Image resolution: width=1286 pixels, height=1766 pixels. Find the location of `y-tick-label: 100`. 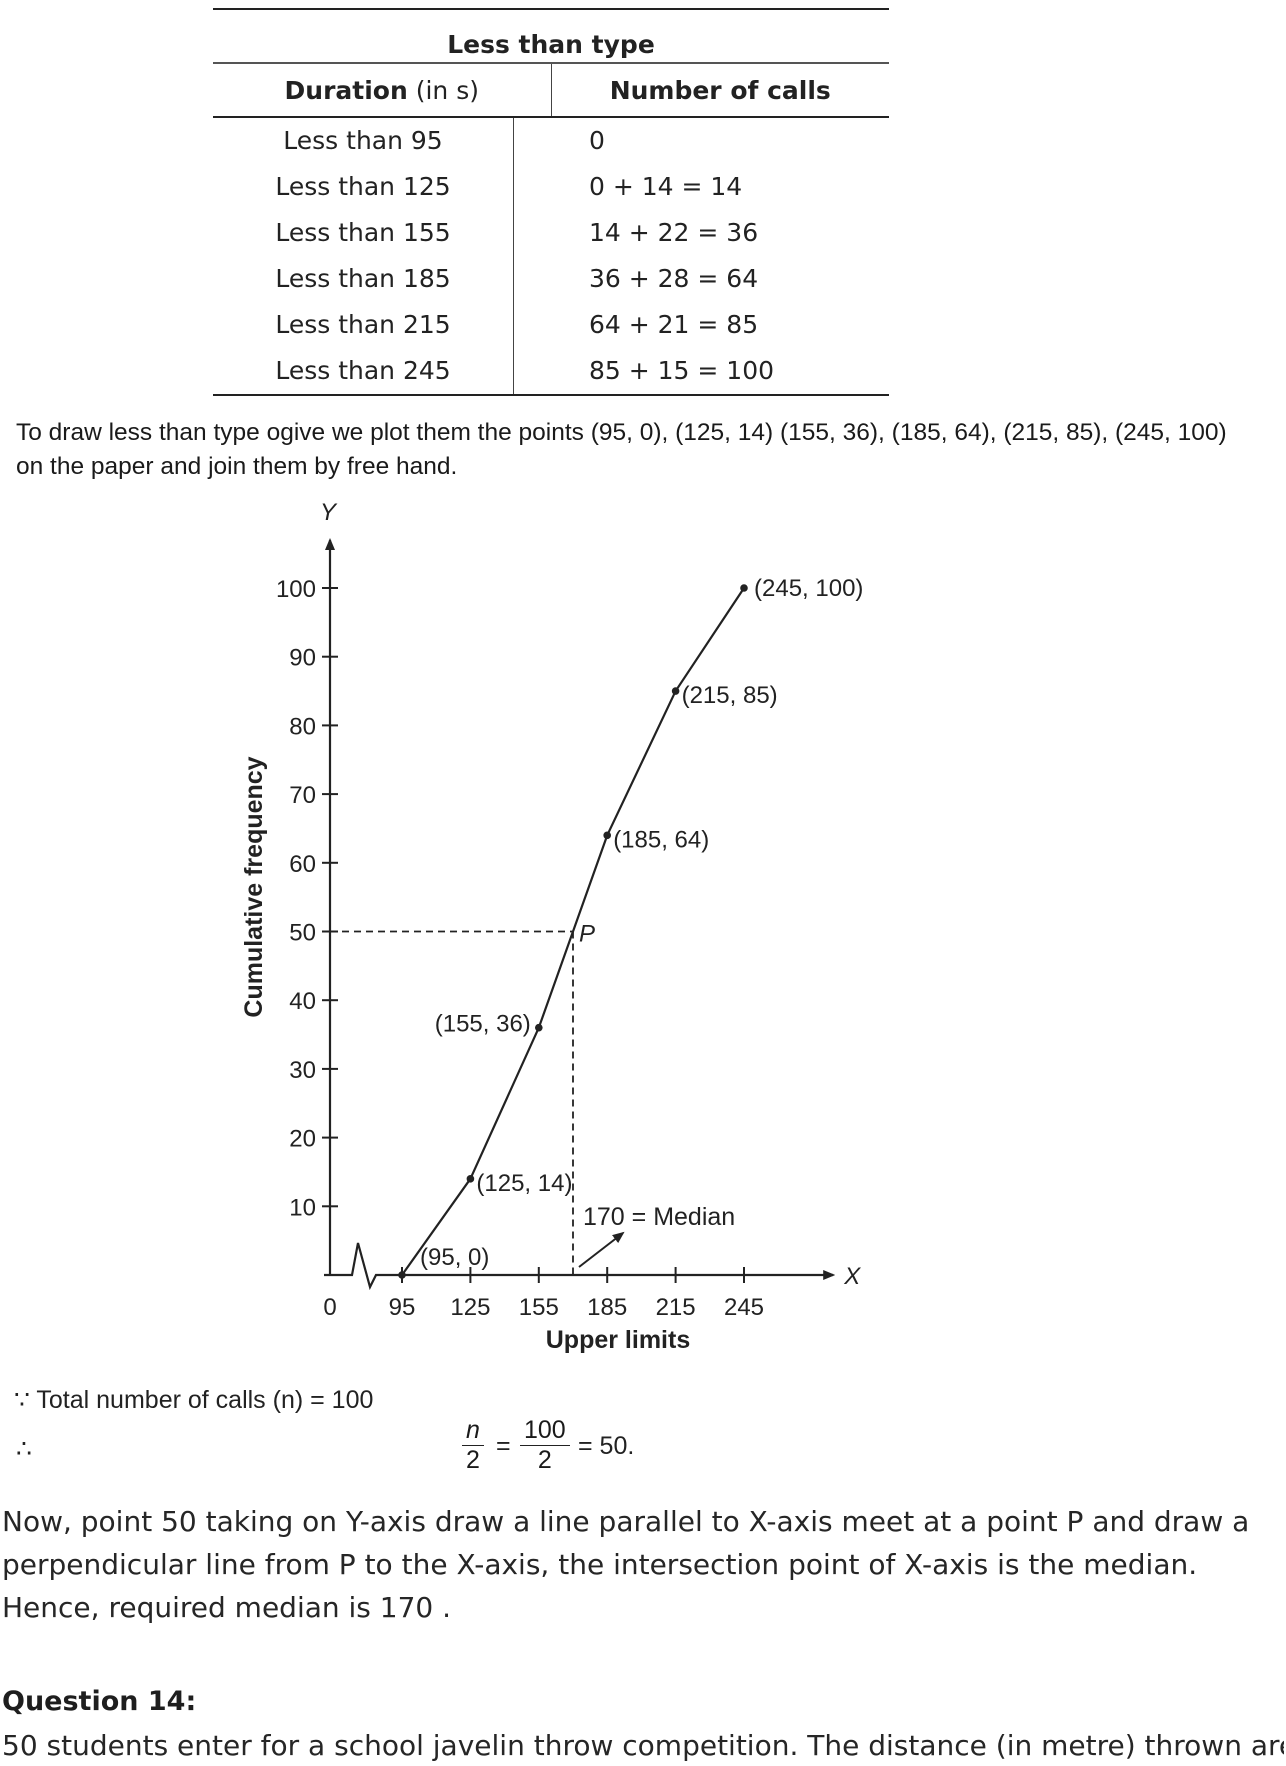

y-tick-label: 100 is located at coordinates (296, 589).